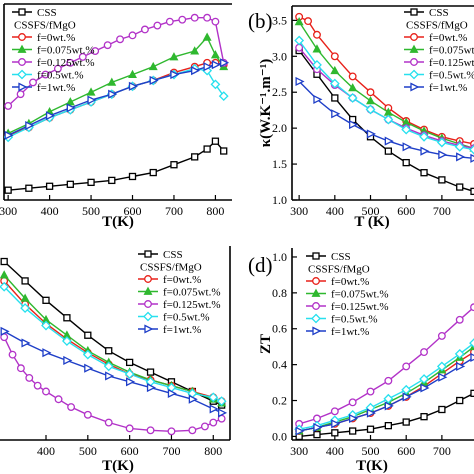 Image resolution: width=474 pixels, height=474 pixels. Describe the element at coordinates (279, 56) in the screenshot. I see `y-tick-label: 3.0` at that location.